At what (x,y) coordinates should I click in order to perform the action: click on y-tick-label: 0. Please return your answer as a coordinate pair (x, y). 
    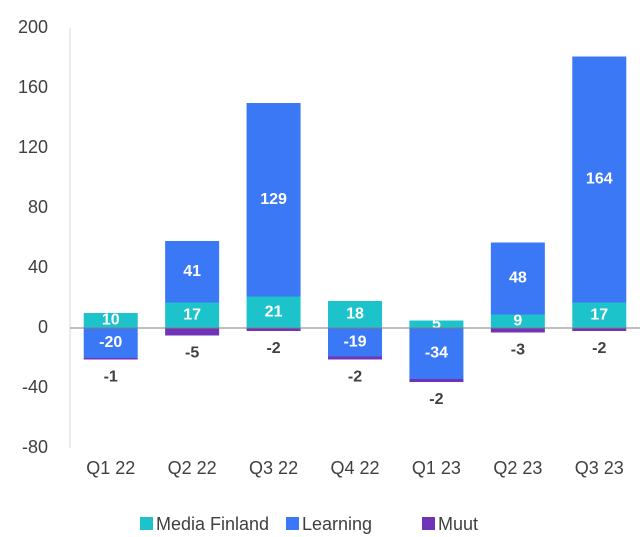
    Looking at the image, I should click on (43, 327).